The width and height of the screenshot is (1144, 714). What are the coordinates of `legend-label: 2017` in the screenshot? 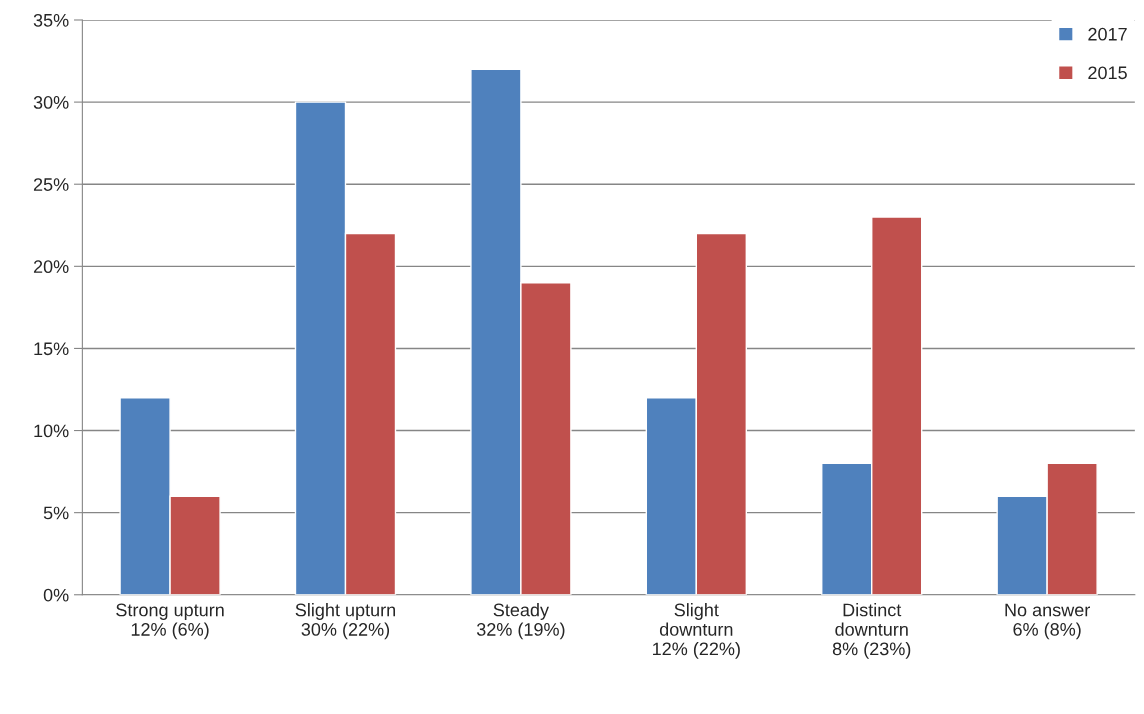 It's located at (1107, 34).